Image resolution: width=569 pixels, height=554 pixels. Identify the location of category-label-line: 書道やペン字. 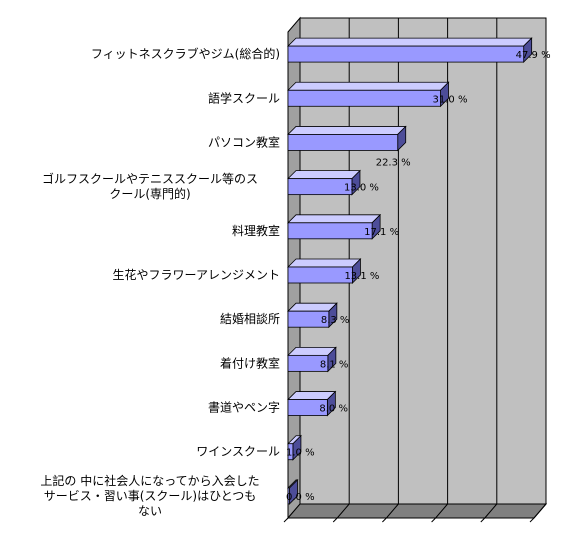
(244, 407).